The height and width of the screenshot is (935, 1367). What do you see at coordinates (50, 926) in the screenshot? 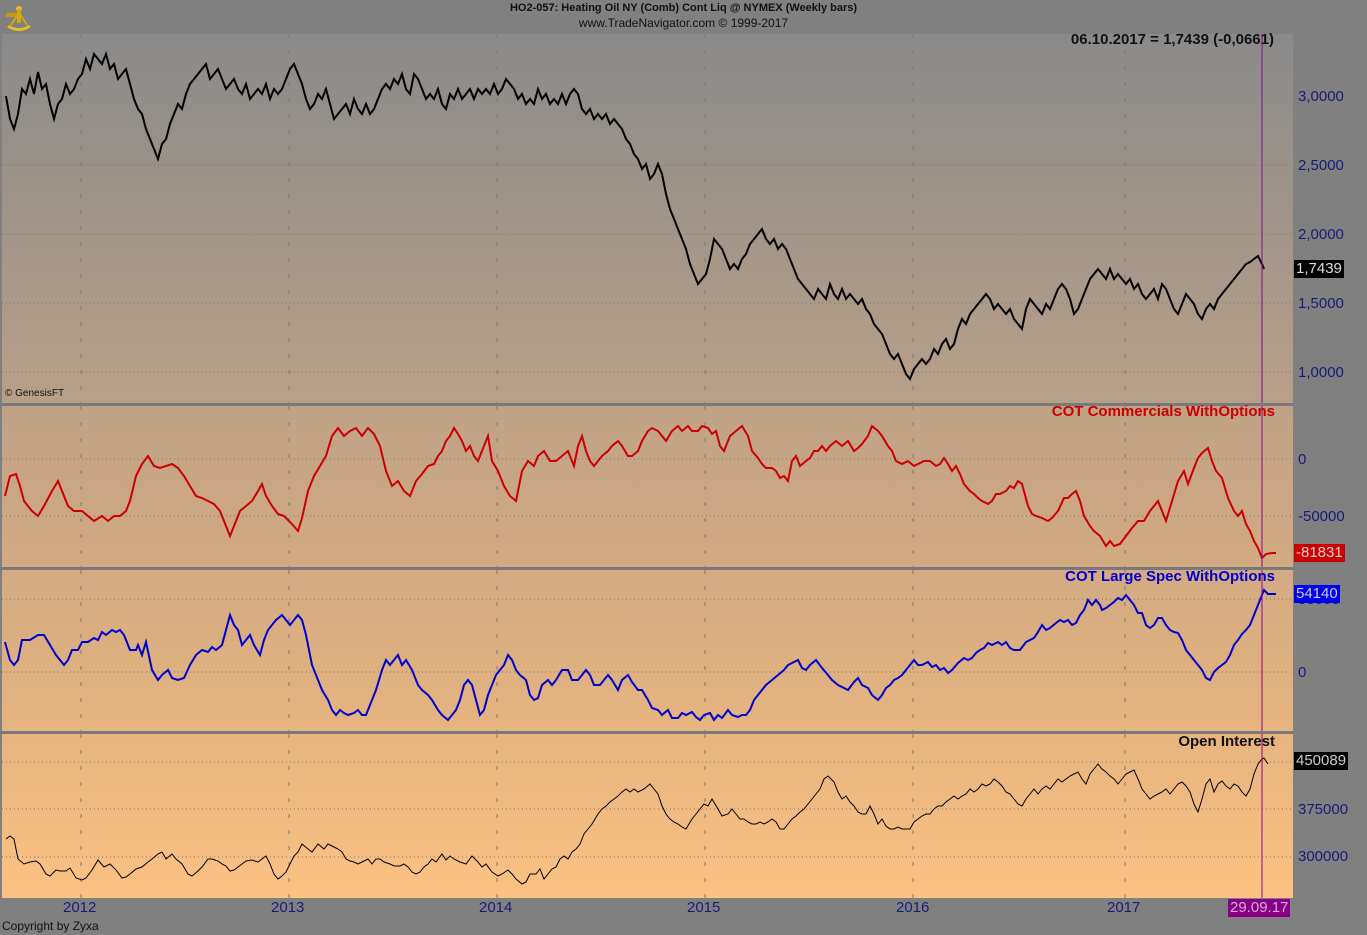
I see `copyright-text: Copyright by Zyxa` at bounding box center [50, 926].